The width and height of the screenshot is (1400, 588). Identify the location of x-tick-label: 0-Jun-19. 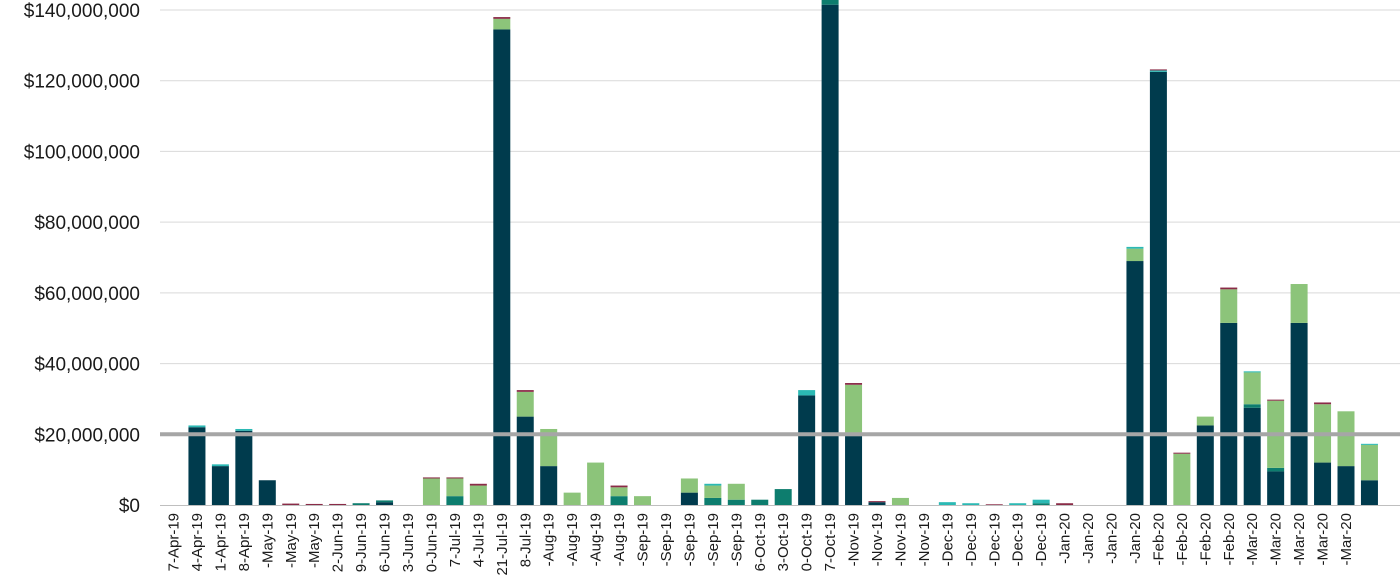
(431, 542).